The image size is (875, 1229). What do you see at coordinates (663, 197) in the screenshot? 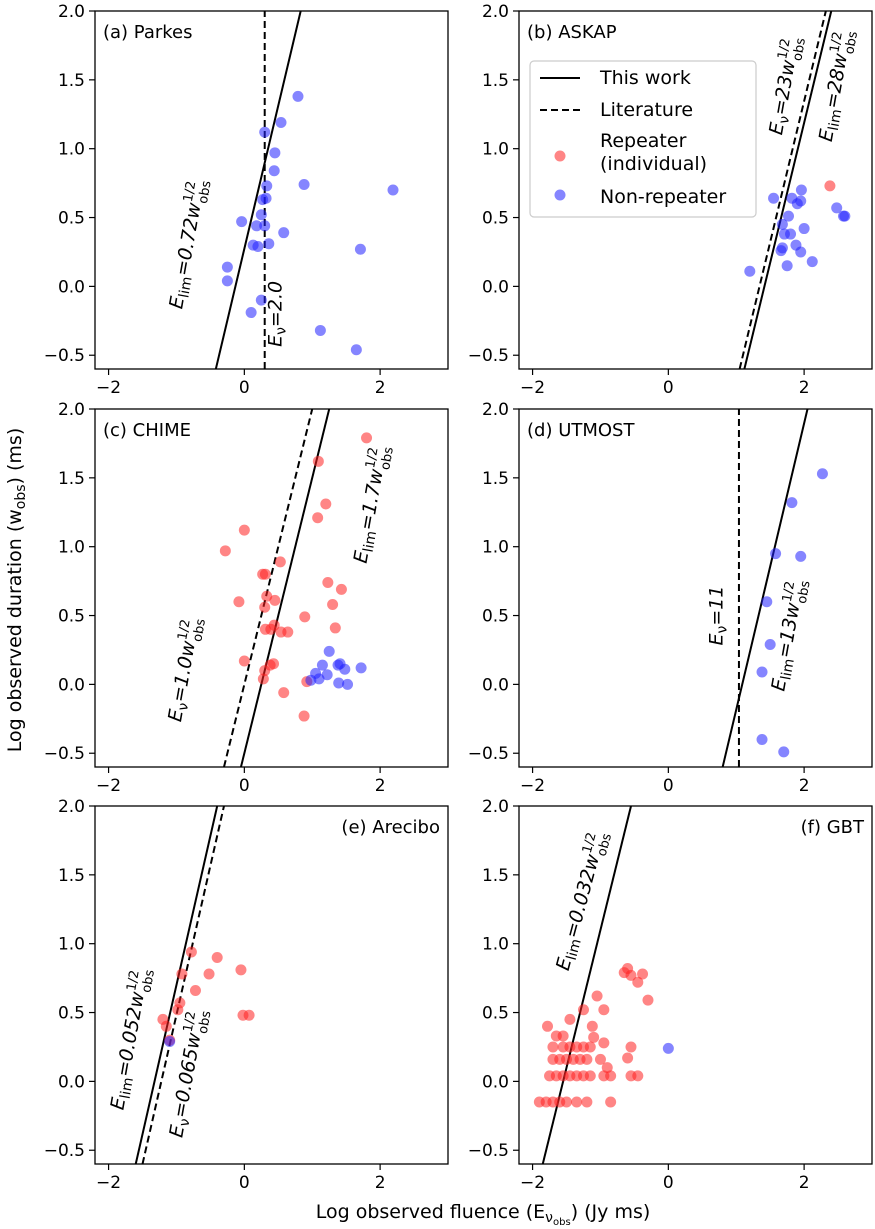
I see `legend-label: Non-repeater` at bounding box center [663, 197].